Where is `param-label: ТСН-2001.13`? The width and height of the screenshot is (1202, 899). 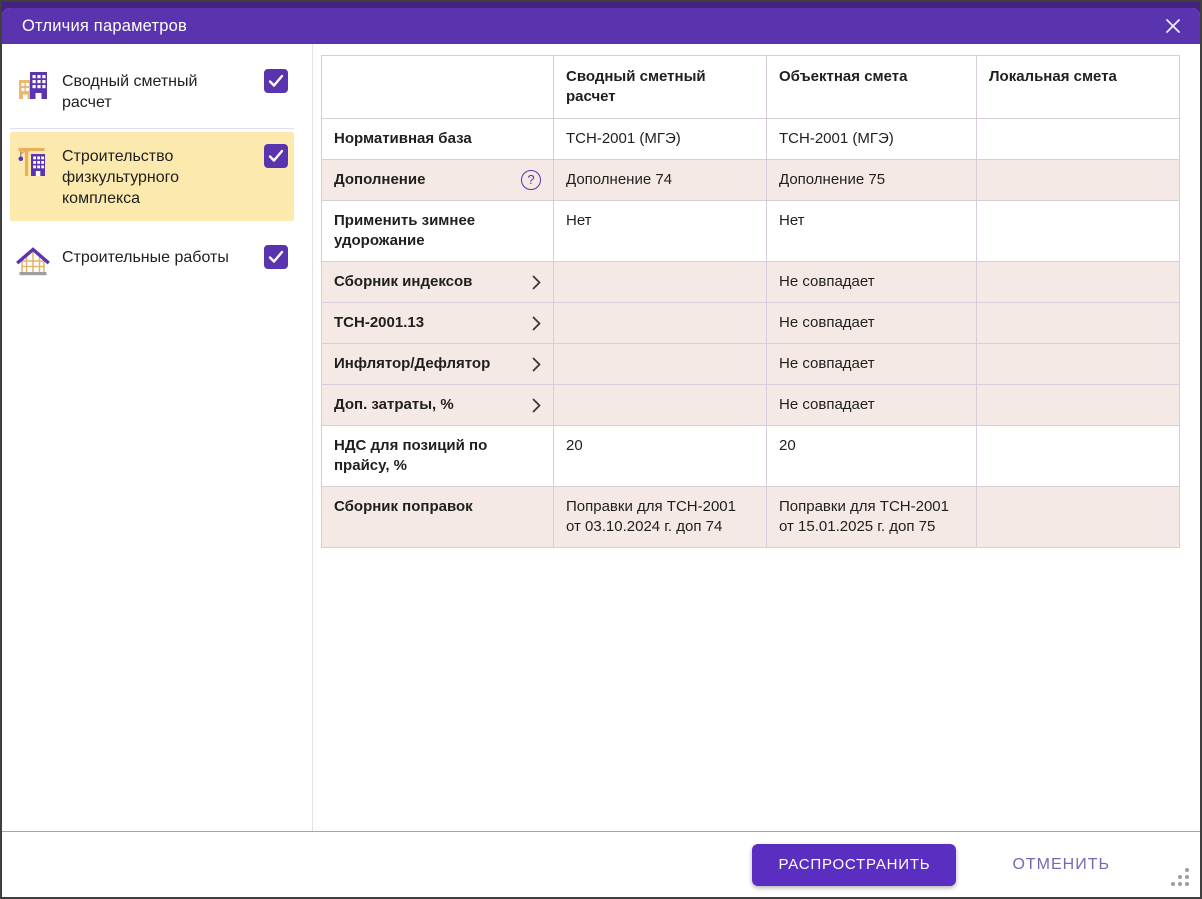 param-label: ТСН-2001.13 is located at coordinates (379, 322).